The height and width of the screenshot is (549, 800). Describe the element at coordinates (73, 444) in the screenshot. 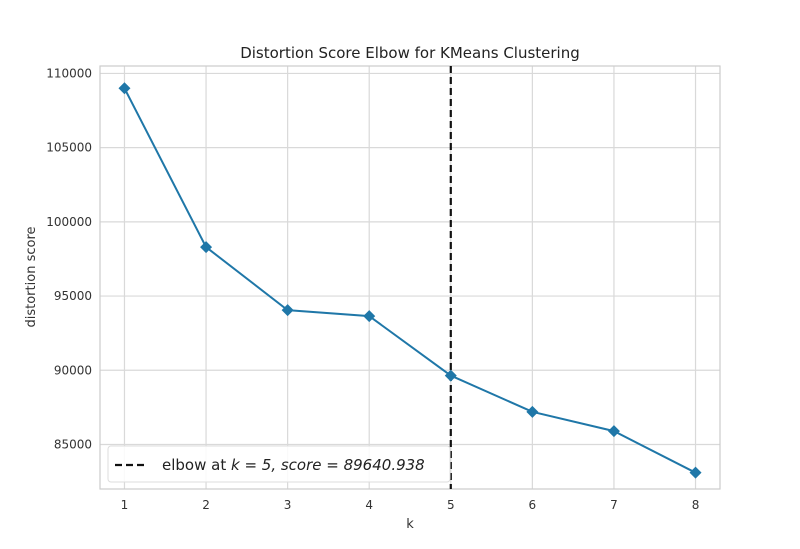

I see `y-tick-label: 85000` at that location.